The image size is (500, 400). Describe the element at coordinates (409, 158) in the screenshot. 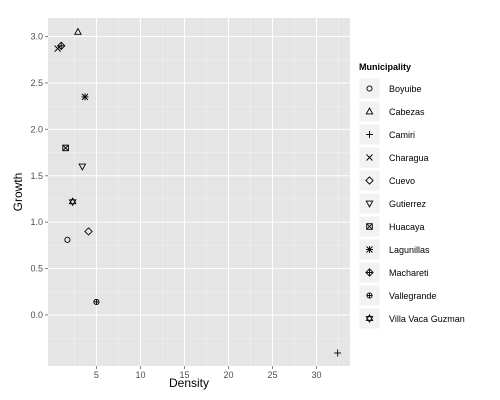

I see `legend-label: Charagua` at that location.